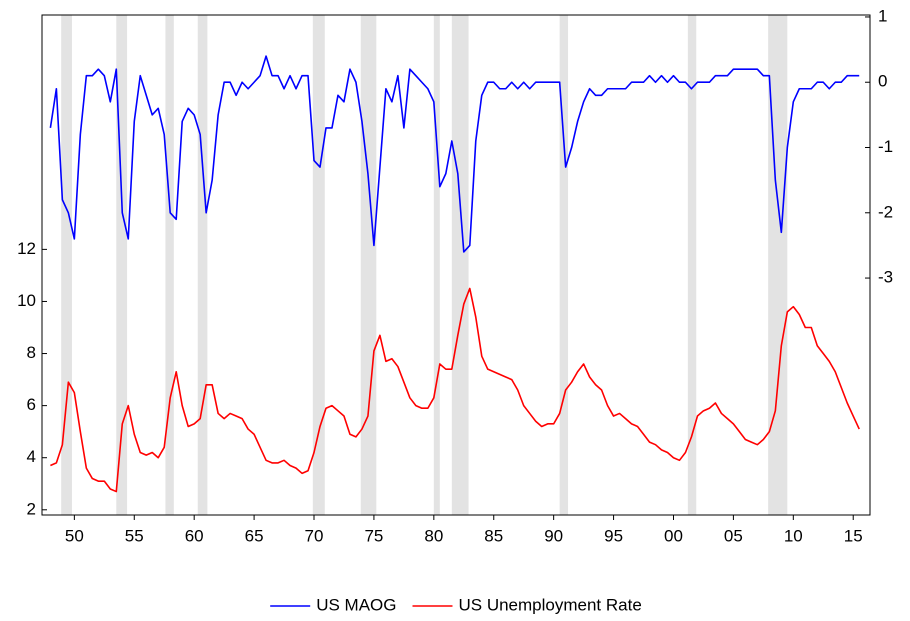 The image size is (910, 621). What do you see at coordinates (549, 604) in the screenshot?
I see `legend-label: US Unemployment Rate` at bounding box center [549, 604].